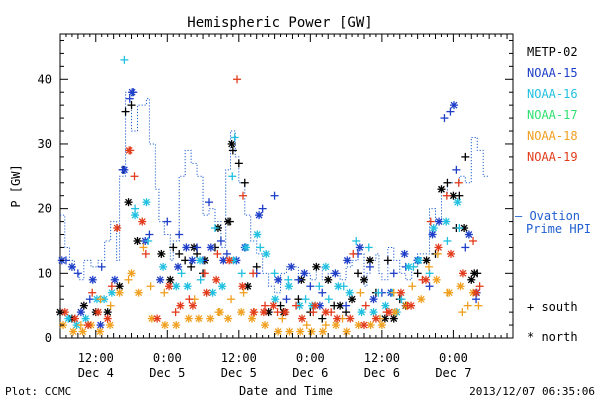  What do you see at coordinates (532, 391) in the screenshot?
I see `plot-timestamp: 2013/12/07 06:35:06` at bounding box center [532, 391].